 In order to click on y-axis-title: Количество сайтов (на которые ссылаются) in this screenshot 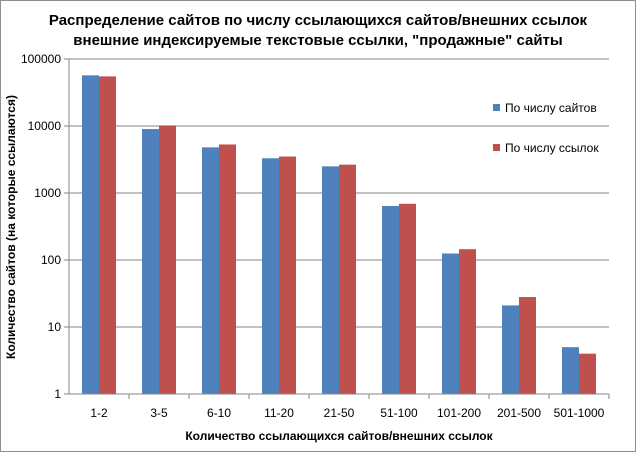, I will do `click(11, 227)`.